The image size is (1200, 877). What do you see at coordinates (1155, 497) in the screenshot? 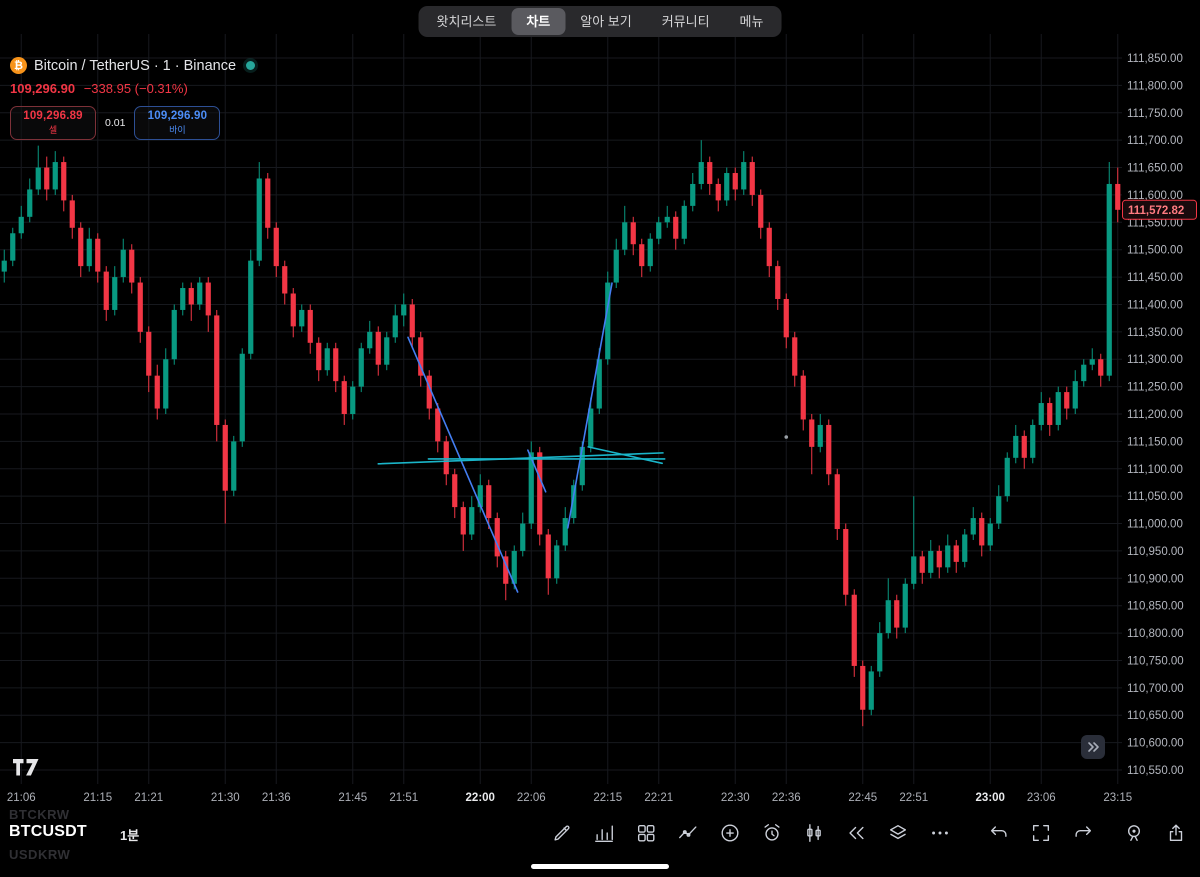
I see `svg-text: 111,050.00` at bounding box center [1155, 497].